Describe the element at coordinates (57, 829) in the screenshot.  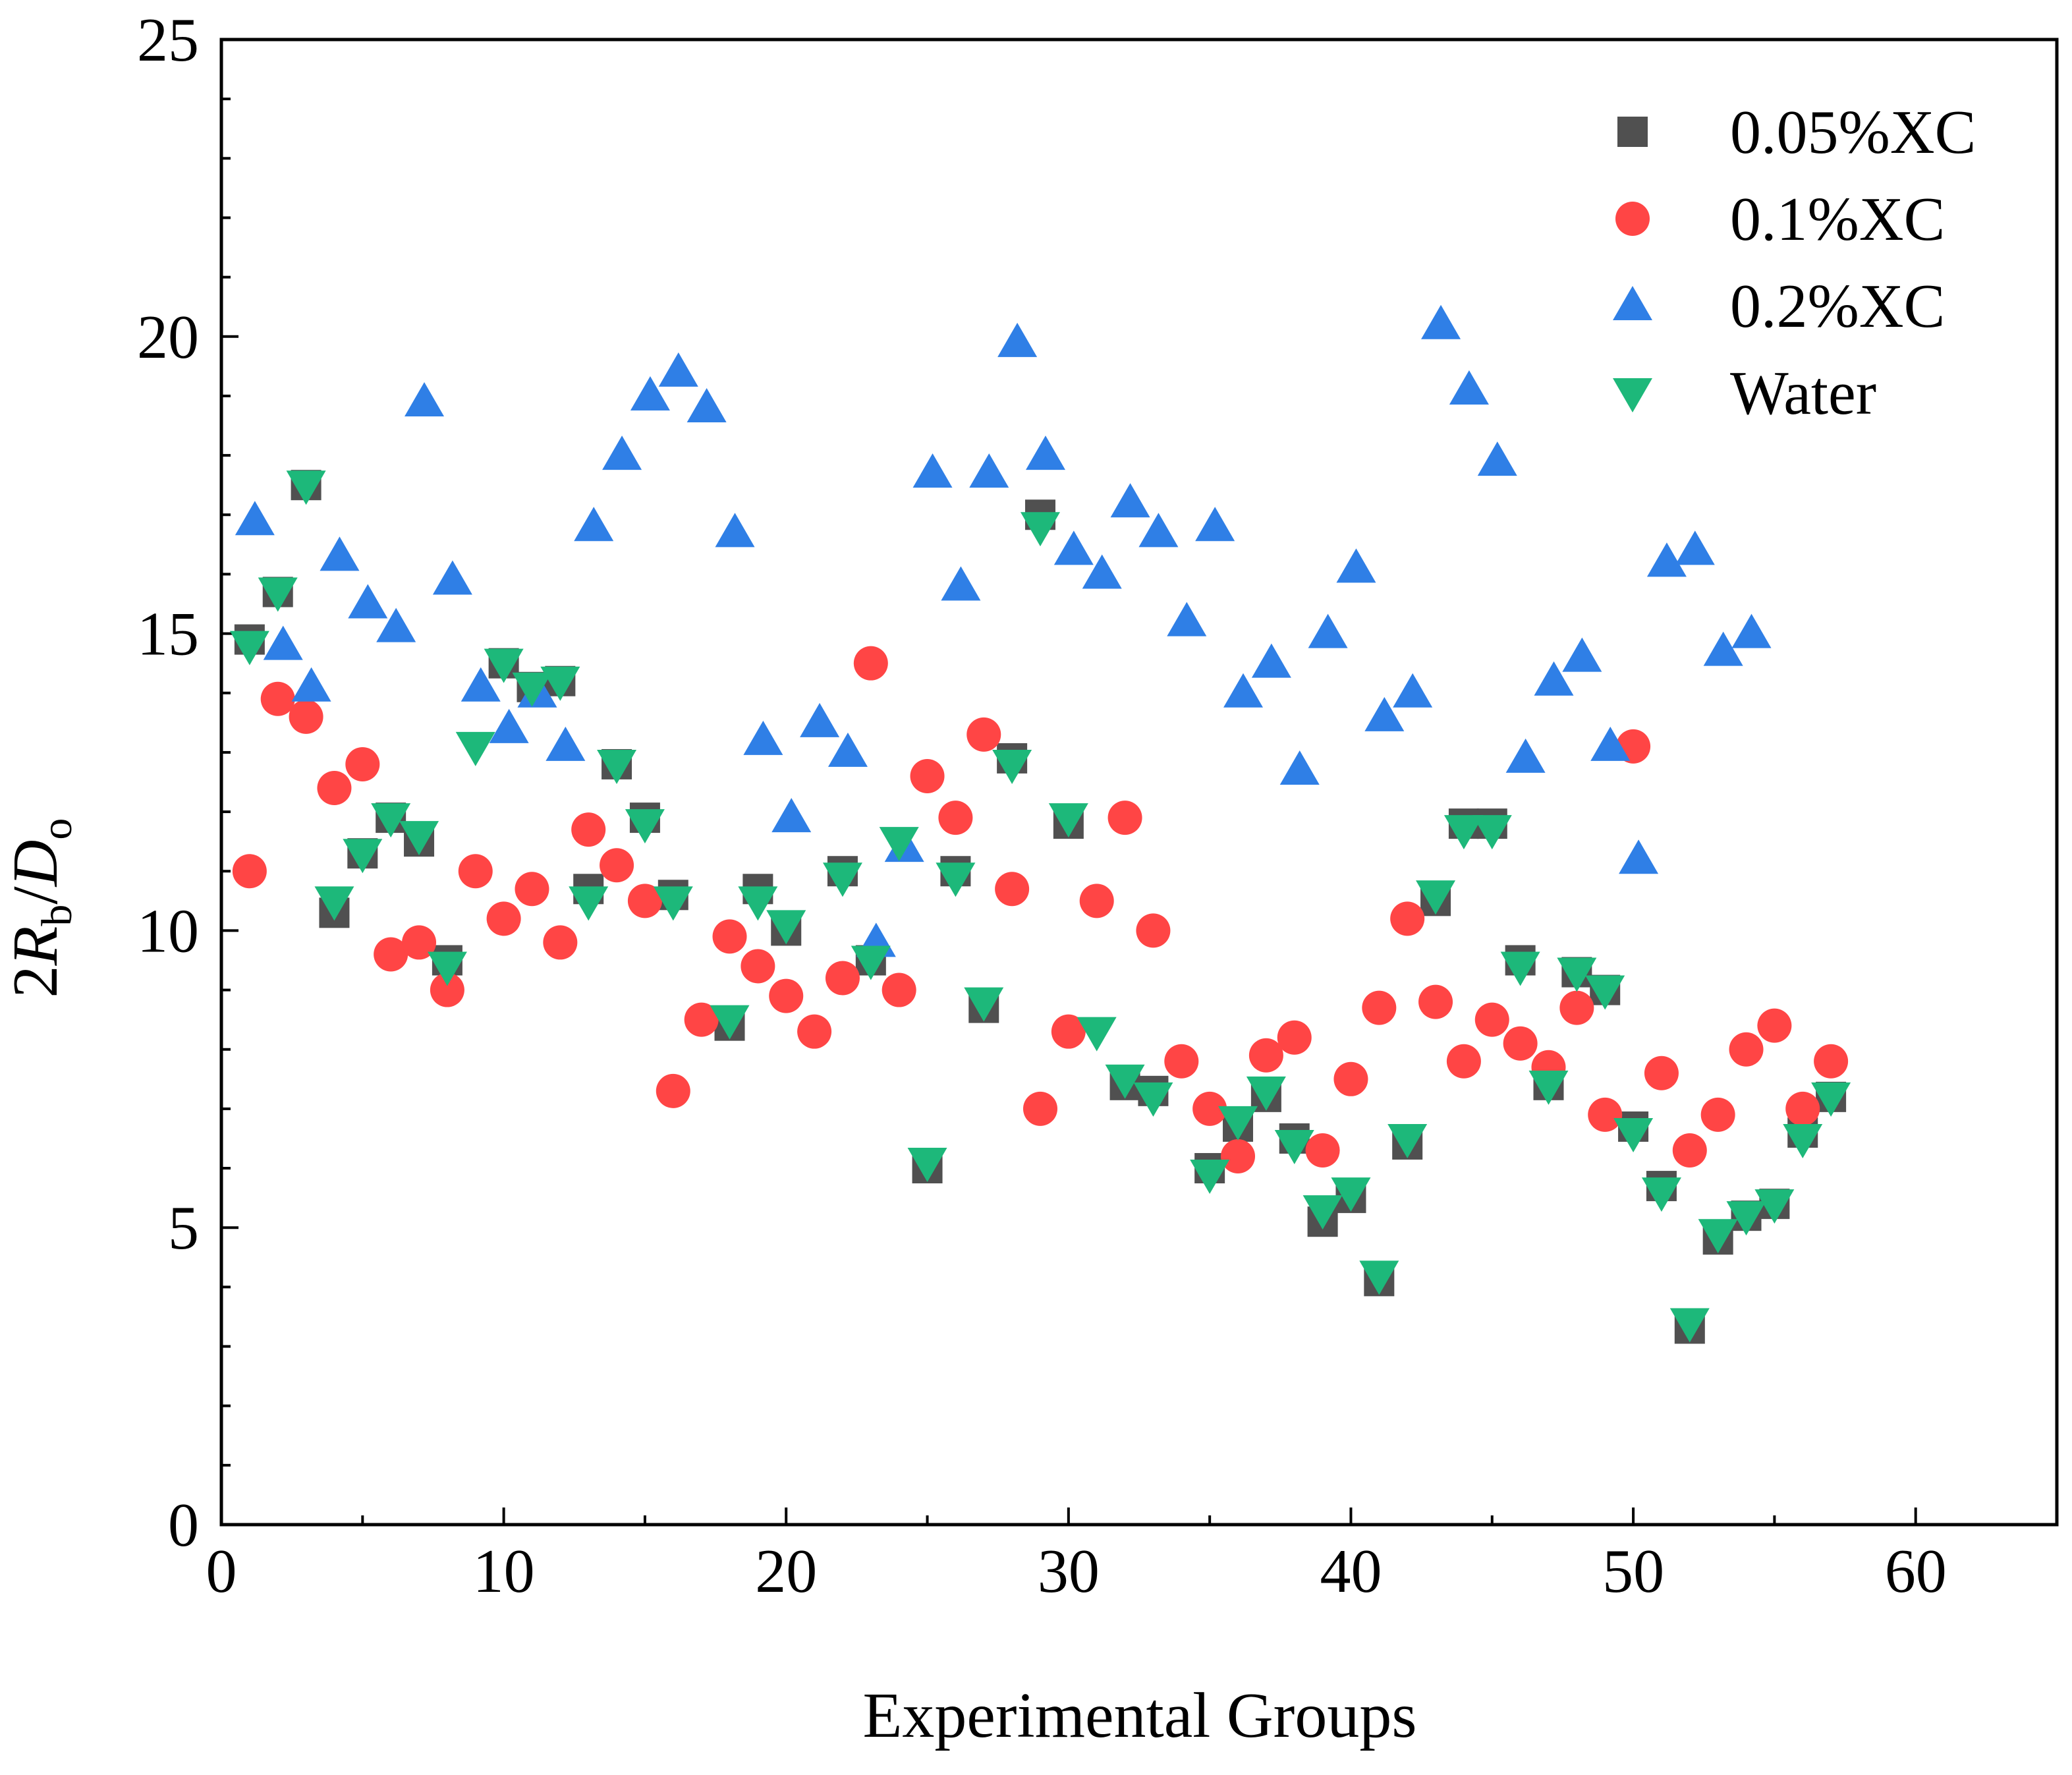
I see `y-title-d-sub: o` at that location.